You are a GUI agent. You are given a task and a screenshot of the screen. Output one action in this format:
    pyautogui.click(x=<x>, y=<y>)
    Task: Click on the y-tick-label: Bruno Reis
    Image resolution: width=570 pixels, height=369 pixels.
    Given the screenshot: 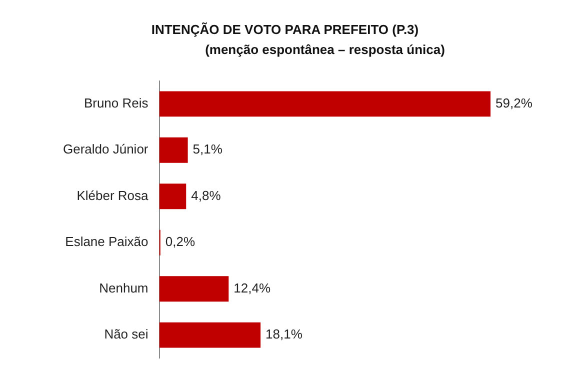 What is the action you would take?
    pyautogui.click(x=116, y=102)
    